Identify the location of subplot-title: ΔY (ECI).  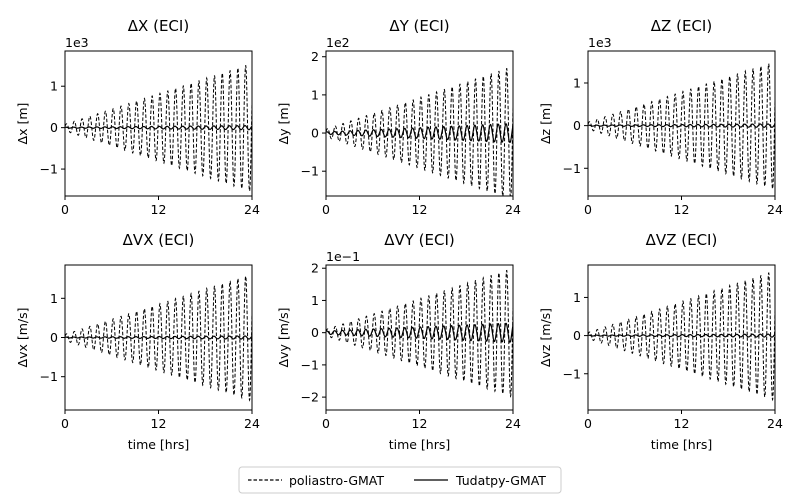
(419, 26).